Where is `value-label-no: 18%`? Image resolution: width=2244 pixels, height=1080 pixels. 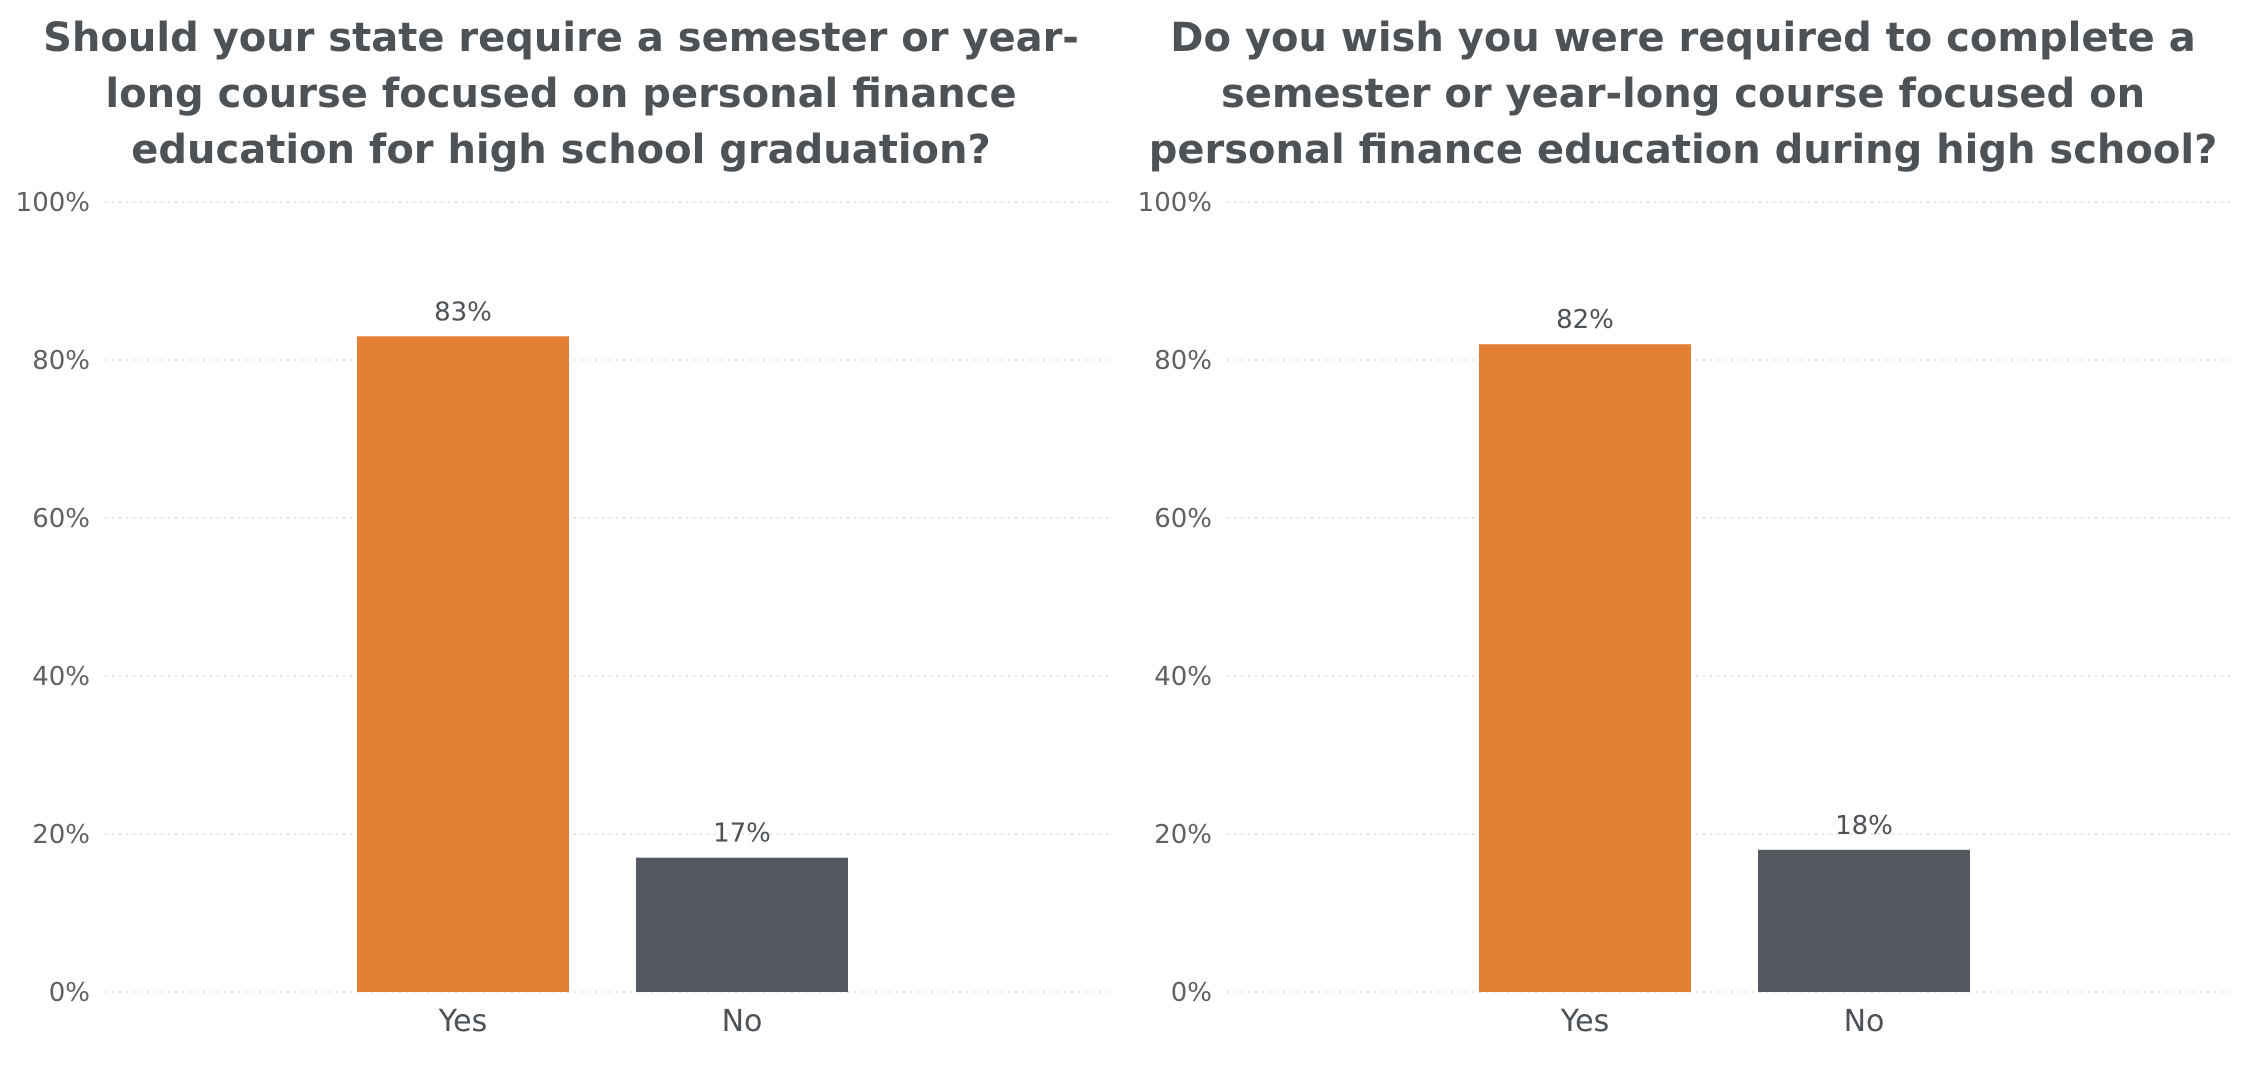
value-label-no: 18% is located at coordinates (1864, 826).